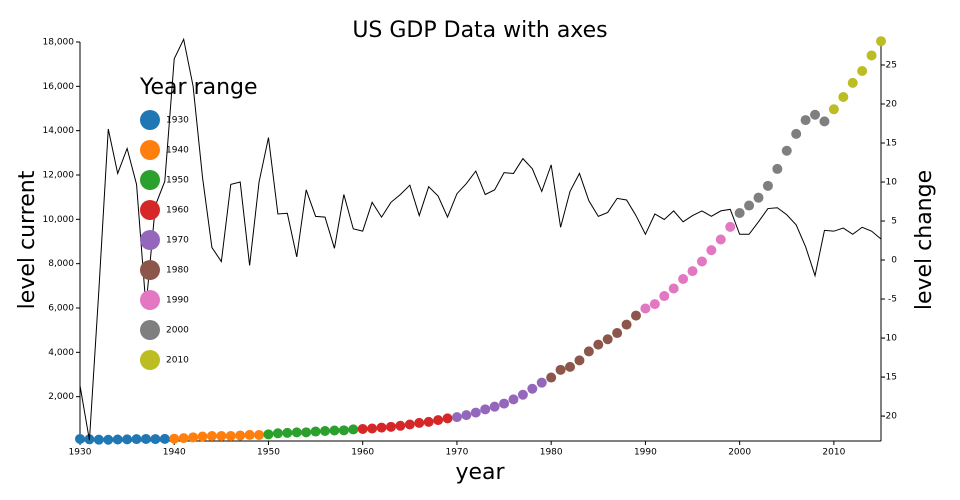  What do you see at coordinates (59, 176) in the screenshot?
I see `y-tick-label: 12,000` at bounding box center [59, 176].